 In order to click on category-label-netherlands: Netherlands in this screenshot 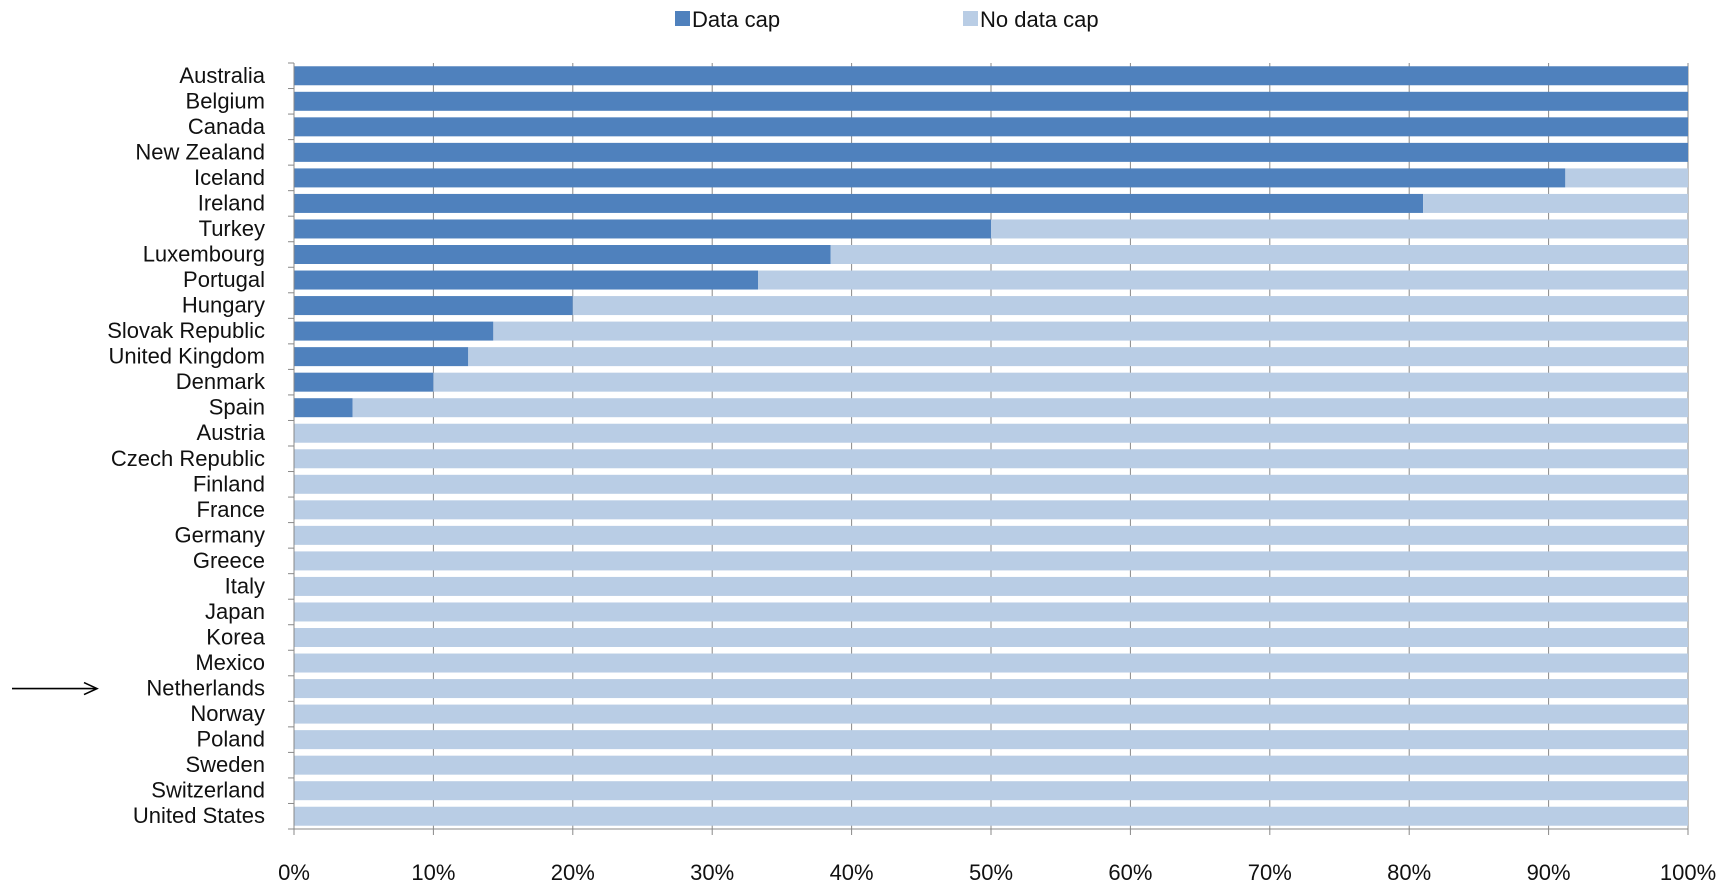, I will do `click(205, 688)`.